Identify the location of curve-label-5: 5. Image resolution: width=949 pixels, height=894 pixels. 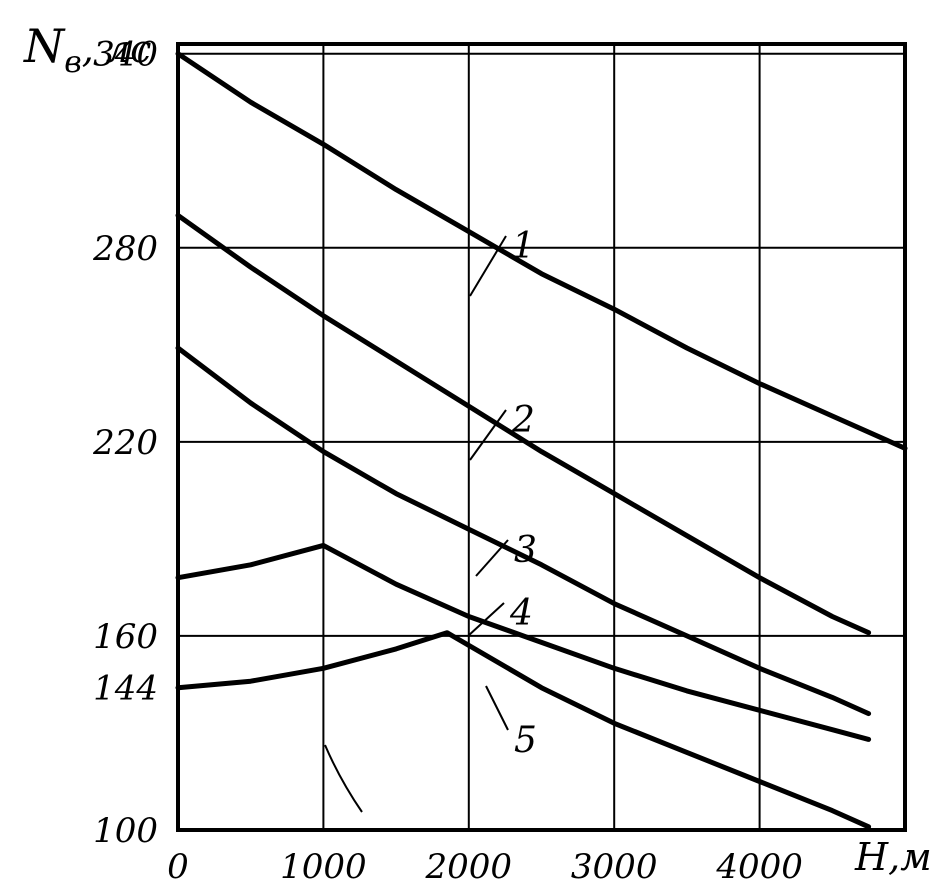
(525, 740).